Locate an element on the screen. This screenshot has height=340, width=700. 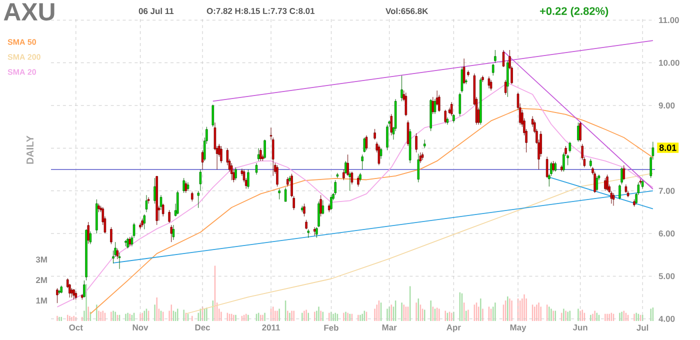
y2-tick-label: 3M is located at coordinates (41, 259).